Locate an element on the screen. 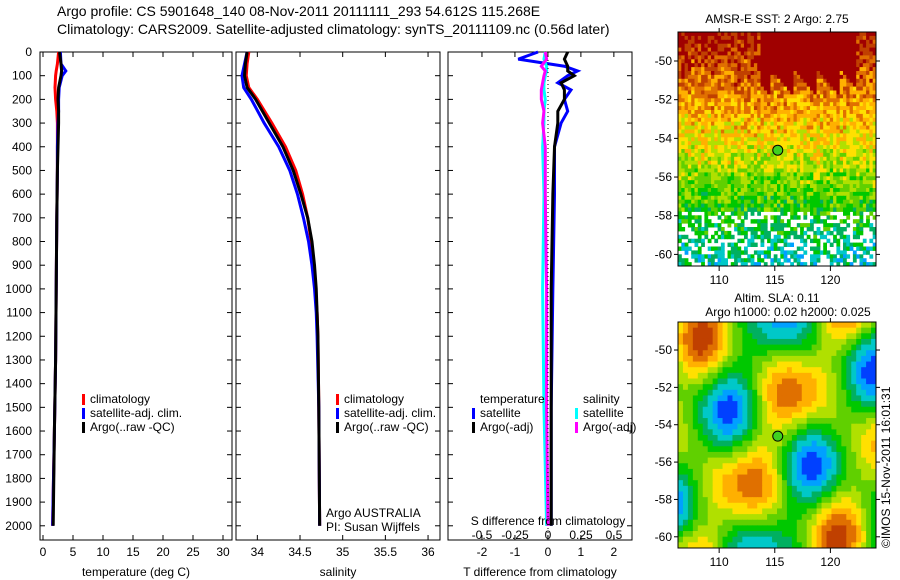 The width and height of the screenshot is (900, 580). legend-label: climatology is located at coordinates (374, 399).